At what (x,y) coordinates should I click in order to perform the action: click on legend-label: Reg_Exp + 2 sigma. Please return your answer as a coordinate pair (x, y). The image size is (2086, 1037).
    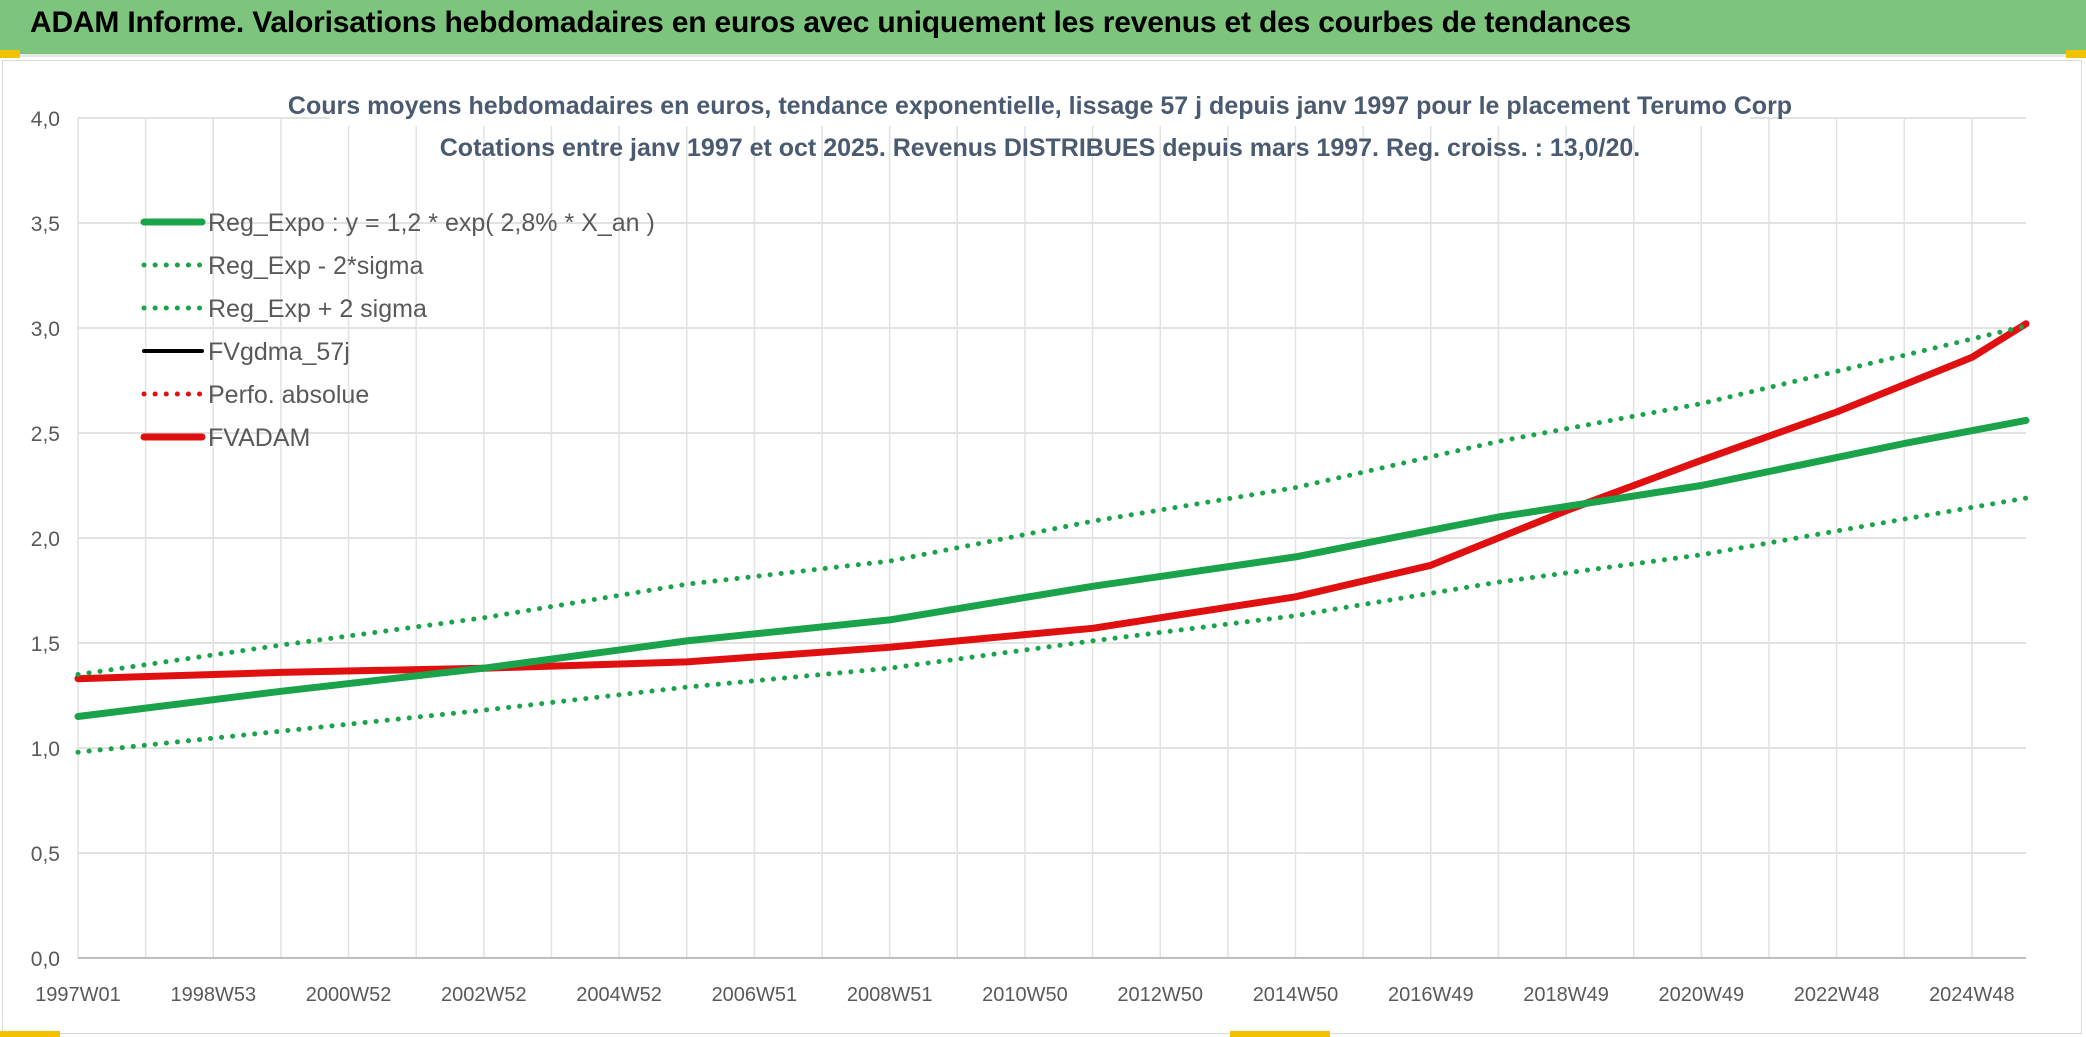
    Looking at the image, I should click on (317, 309).